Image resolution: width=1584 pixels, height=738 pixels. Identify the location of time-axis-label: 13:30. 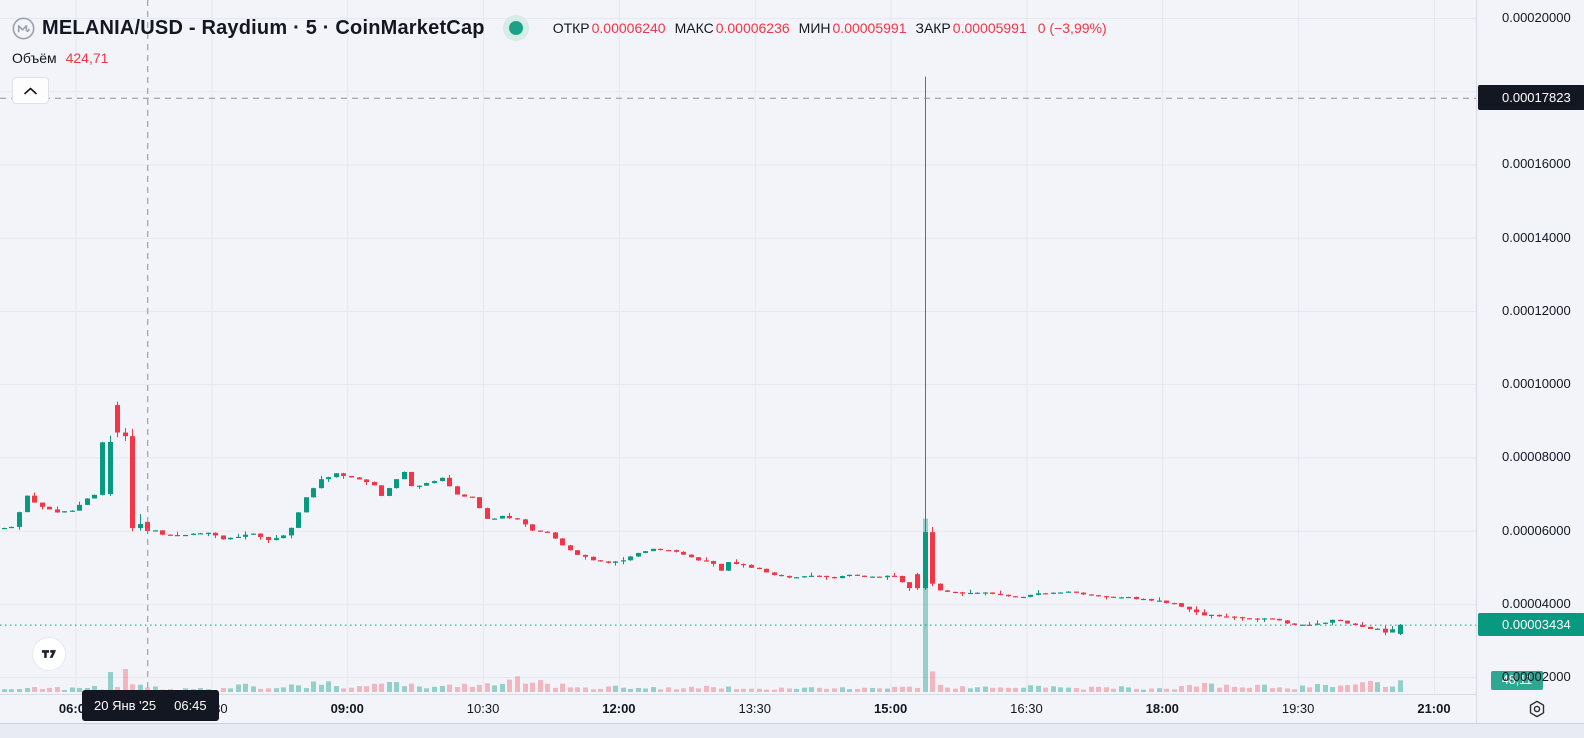
(755, 708).